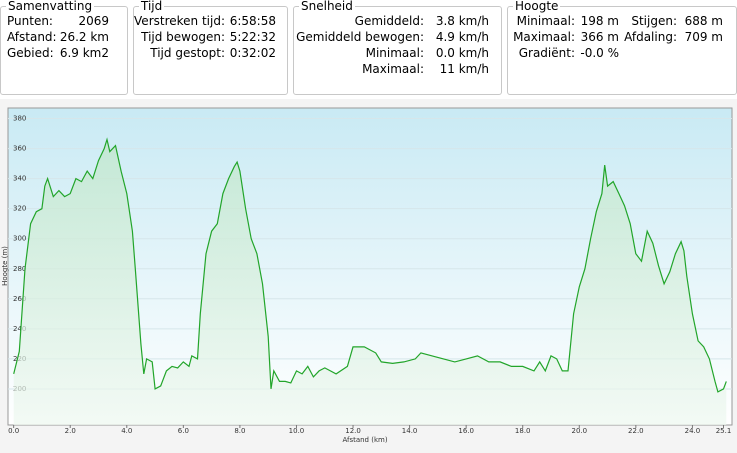 The width and height of the screenshot is (737, 453). I want to click on x-tick-label: 18.0, so click(523, 431).